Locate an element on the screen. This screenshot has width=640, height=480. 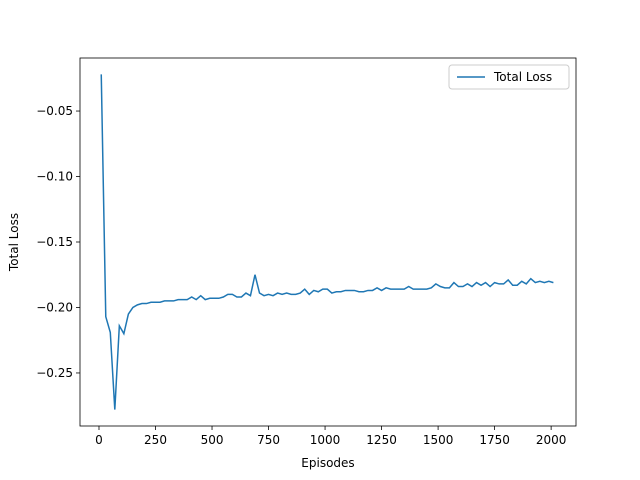
legend-box is located at coordinates (509, 77).